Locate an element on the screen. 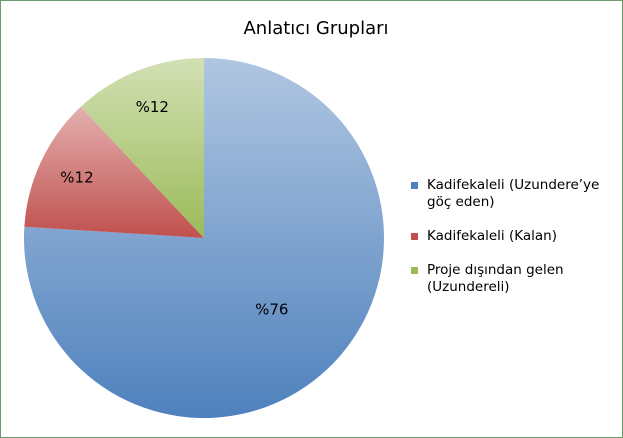 The height and width of the screenshot is (438, 623). legend-label: Proje dışından gelen (Uzundereli) is located at coordinates (495, 278).